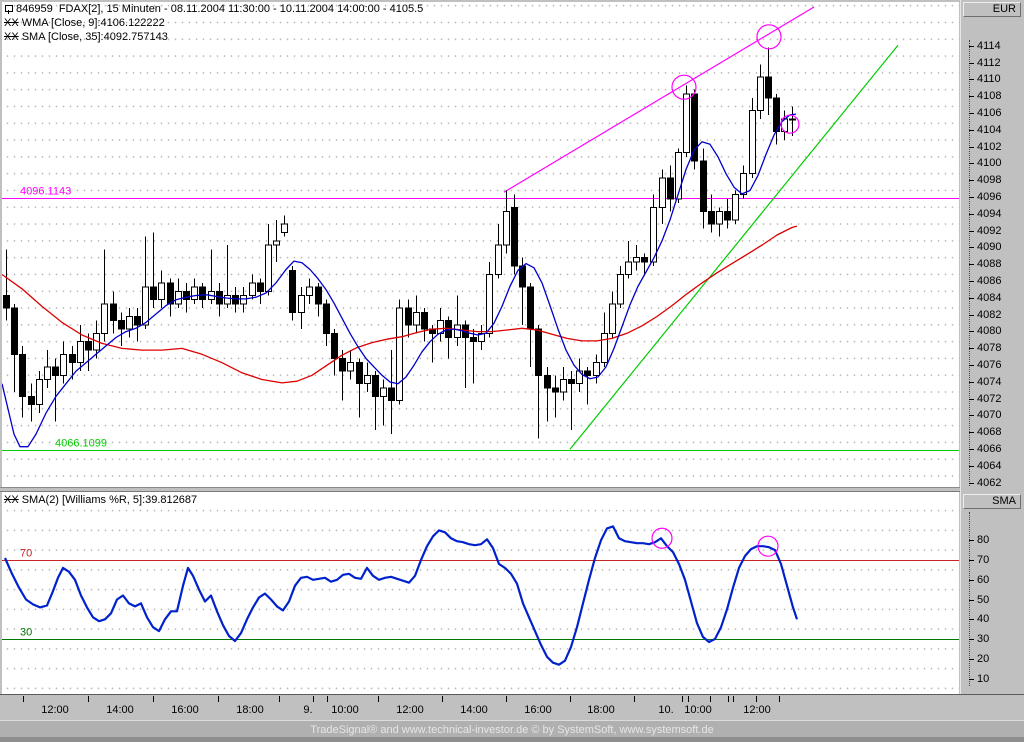 The width and height of the screenshot is (1024, 742). I want to click on axis-tick-label: 10, so click(979, 678).